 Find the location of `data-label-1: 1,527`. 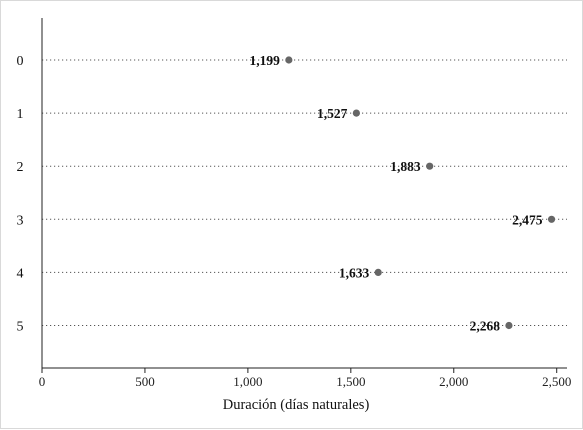

data-label-1: 1,527 is located at coordinates (332, 113).